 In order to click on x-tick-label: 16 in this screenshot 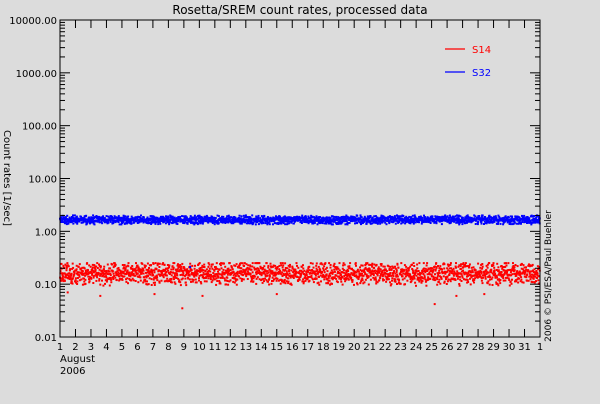, I will do `click(292, 347)`.